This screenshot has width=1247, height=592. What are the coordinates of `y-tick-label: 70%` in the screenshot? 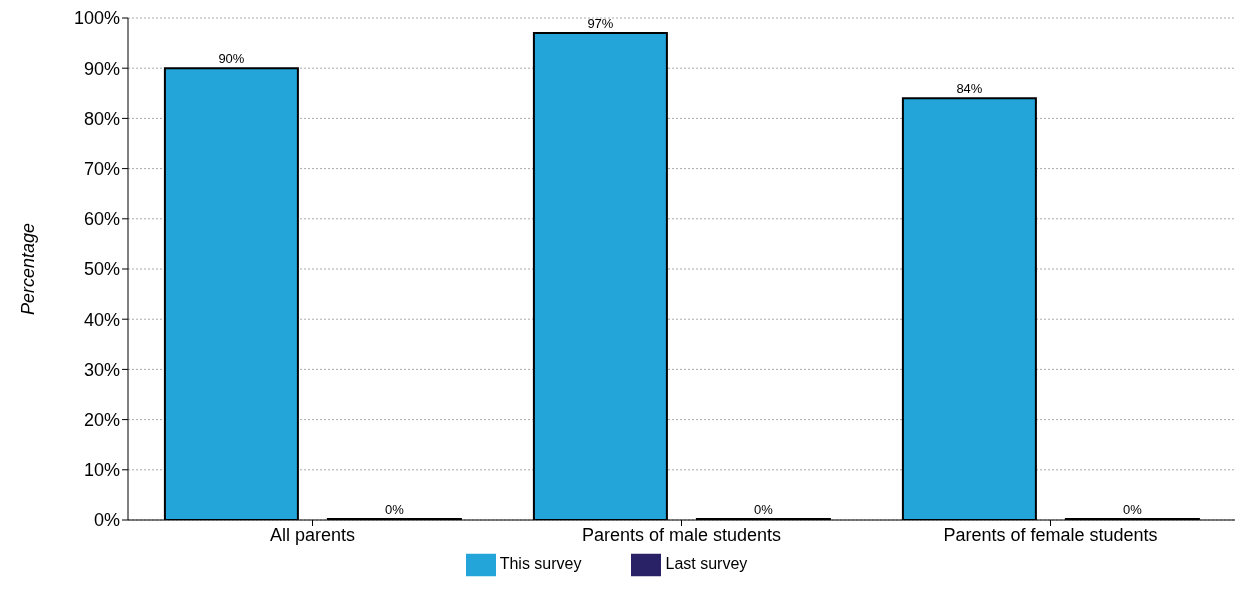 It's located at (101, 168).